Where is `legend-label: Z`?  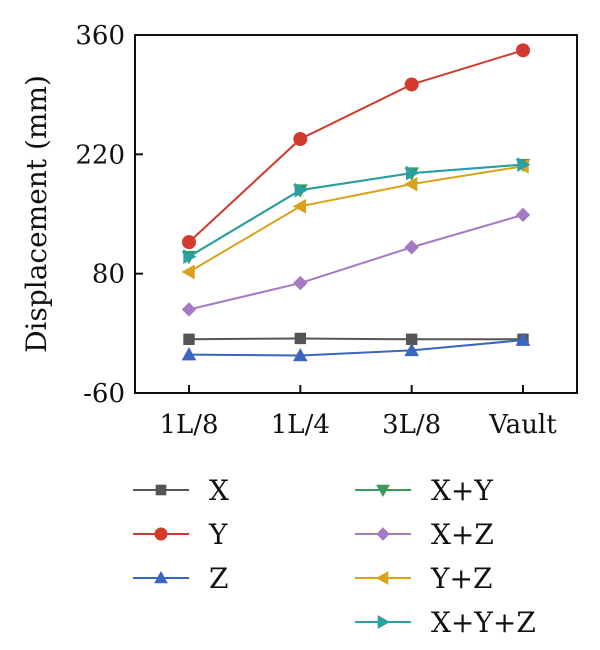
legend-label: Z is located at coordinates (218, 578).